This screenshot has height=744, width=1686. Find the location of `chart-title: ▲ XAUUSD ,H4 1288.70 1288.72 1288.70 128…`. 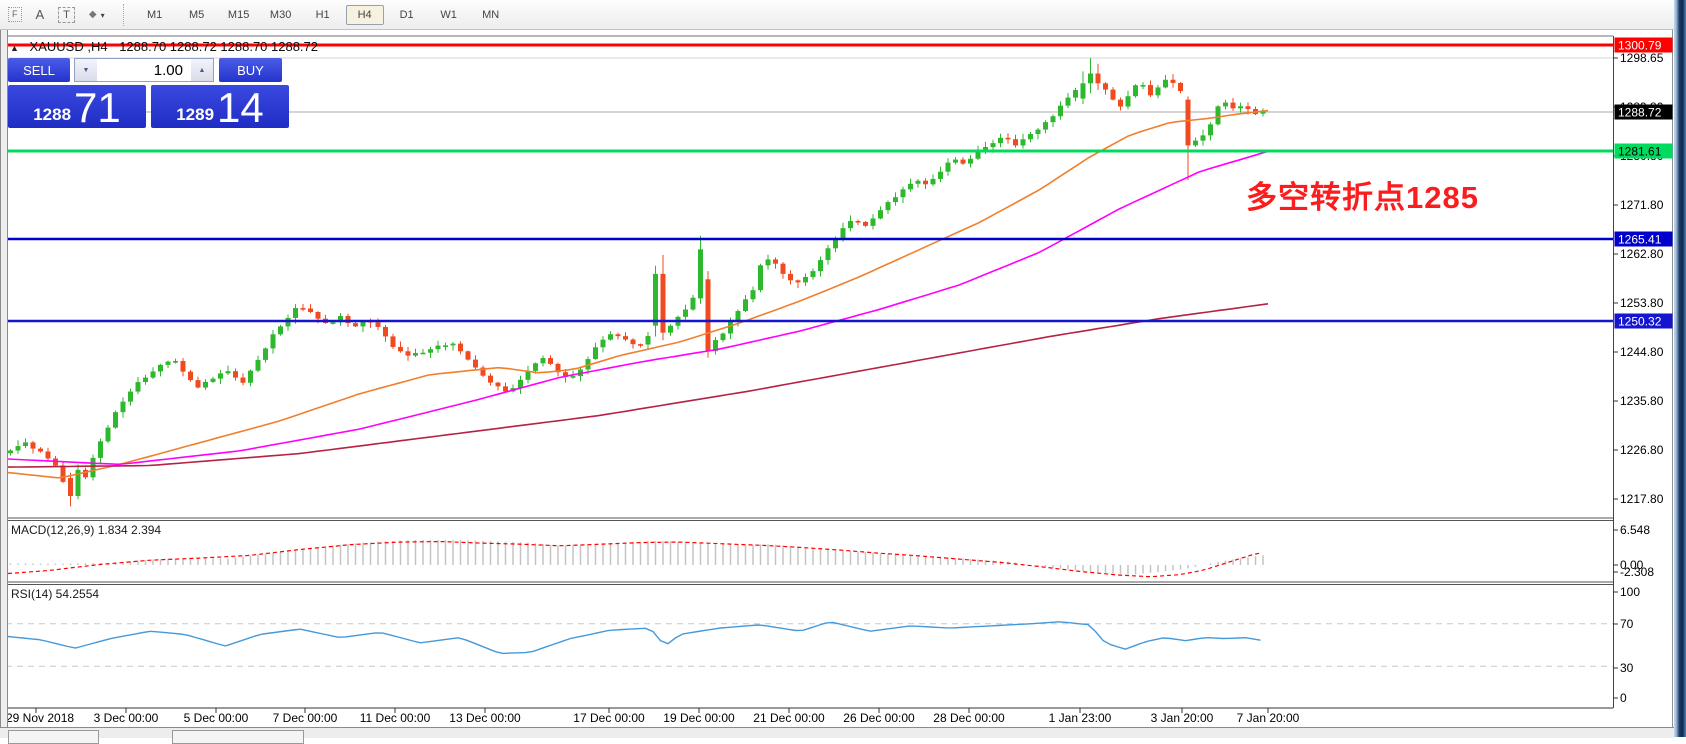

chart-title: ▲ XAUUSD ,H4 1288.70 1288.72 1288.70 128… is located at coordinates (164, 46).